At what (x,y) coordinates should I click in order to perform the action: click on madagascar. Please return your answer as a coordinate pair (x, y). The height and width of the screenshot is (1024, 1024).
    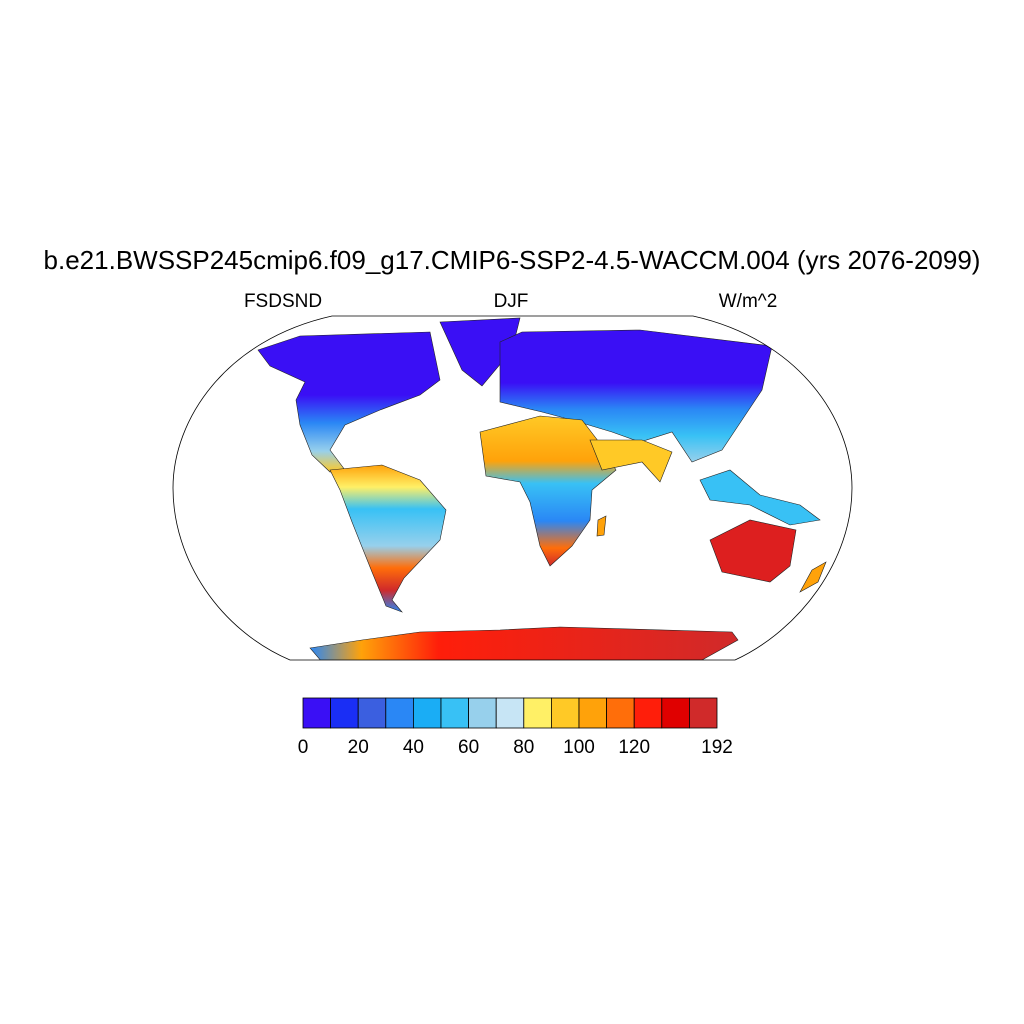
    Looking at the image, I should click on (601, 526).